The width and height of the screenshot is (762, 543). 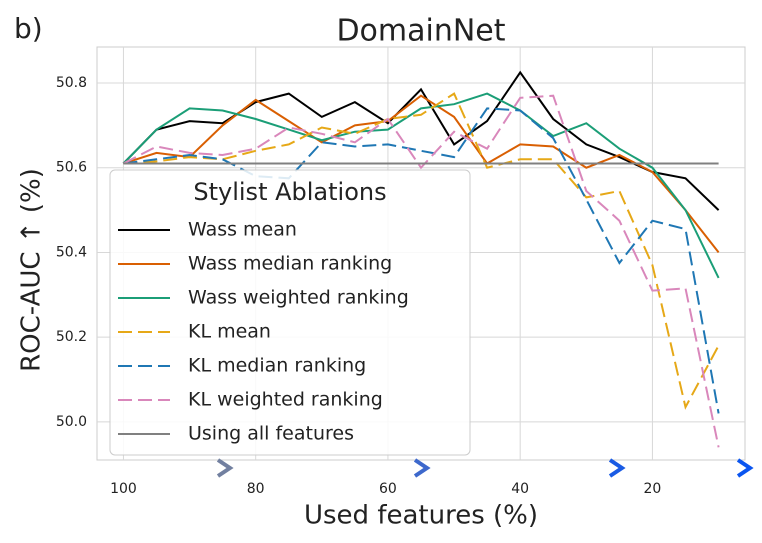 What do you see at coordinates (242, 230) in the screenshot?
I see `legend-label: Wass mean` at bounding box center [242, 230].